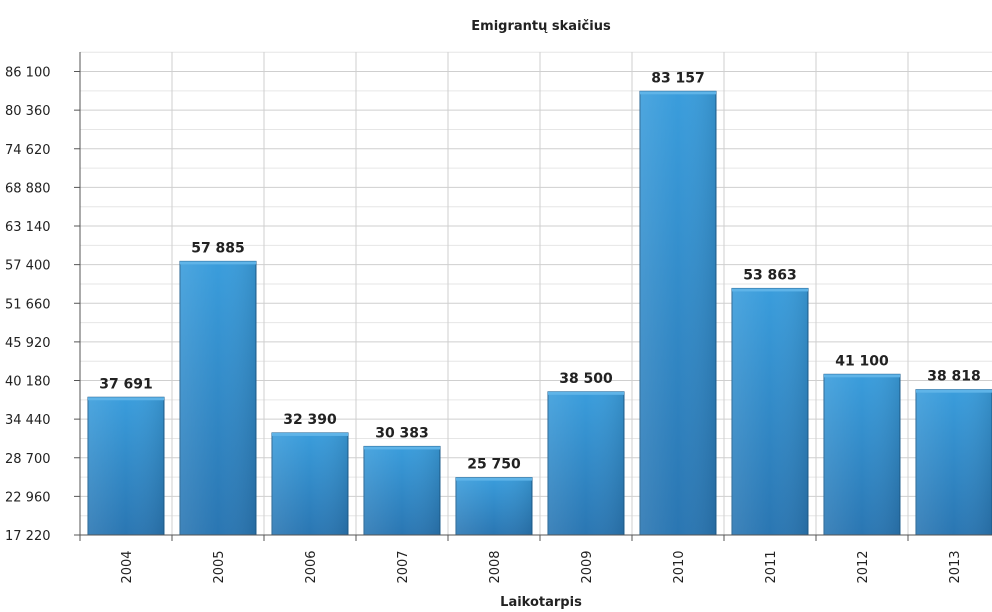  What do you see at coordinates (771, 566) in the screenshot?
I see `x-tick-label: 2011` at bounding box center [771, 566].